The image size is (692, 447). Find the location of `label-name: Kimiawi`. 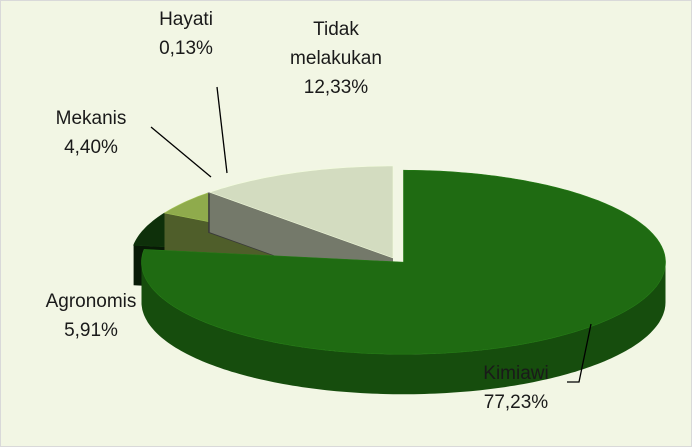

label-name: Kimiawi is located at coordinates (516, 373).